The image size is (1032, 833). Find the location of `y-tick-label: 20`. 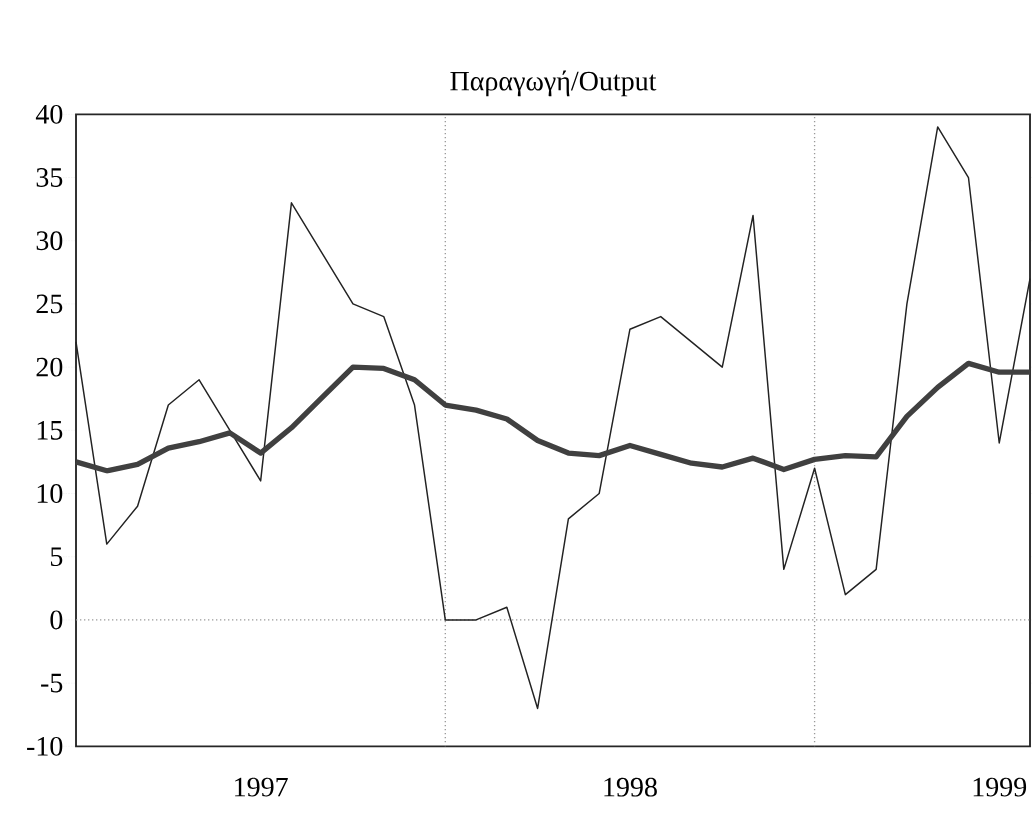

y-tick-label: 20 is located at coordinates (49, 367).